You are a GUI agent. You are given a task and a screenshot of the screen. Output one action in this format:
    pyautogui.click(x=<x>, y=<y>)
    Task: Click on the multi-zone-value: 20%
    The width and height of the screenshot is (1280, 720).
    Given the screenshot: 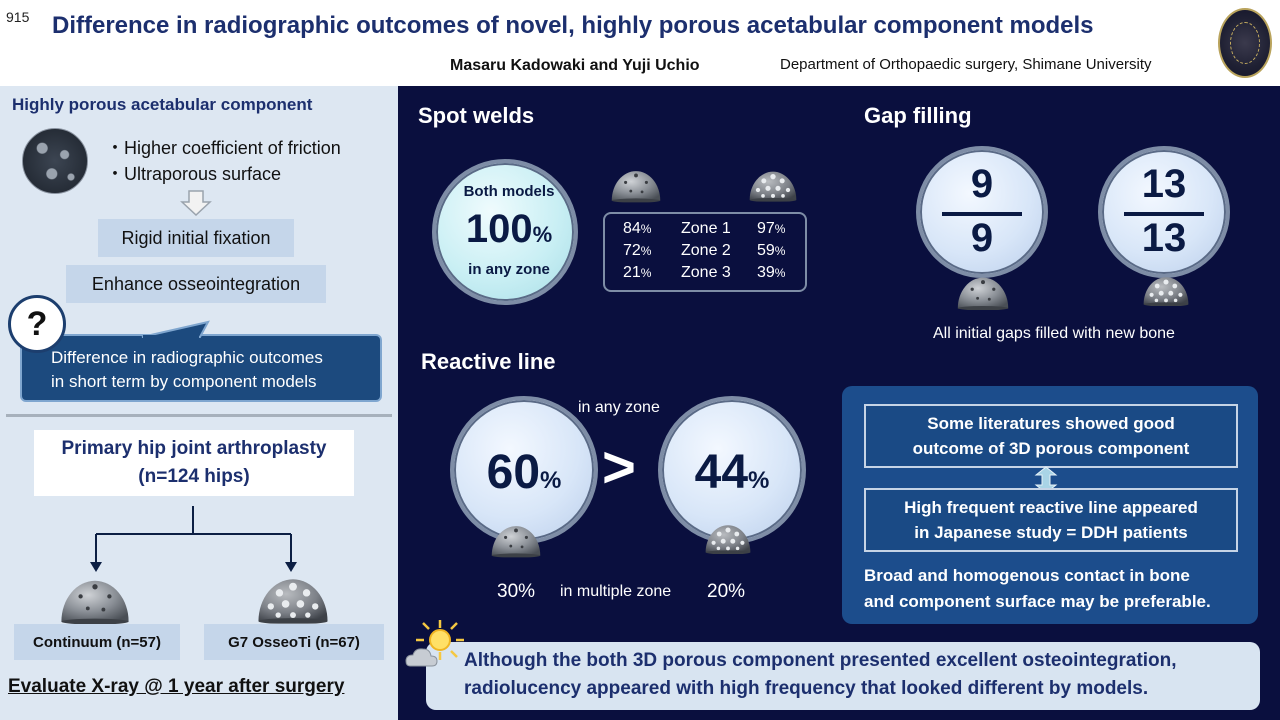 What is the action you would take?
    pyautogui.click(x=726, y=591)
    